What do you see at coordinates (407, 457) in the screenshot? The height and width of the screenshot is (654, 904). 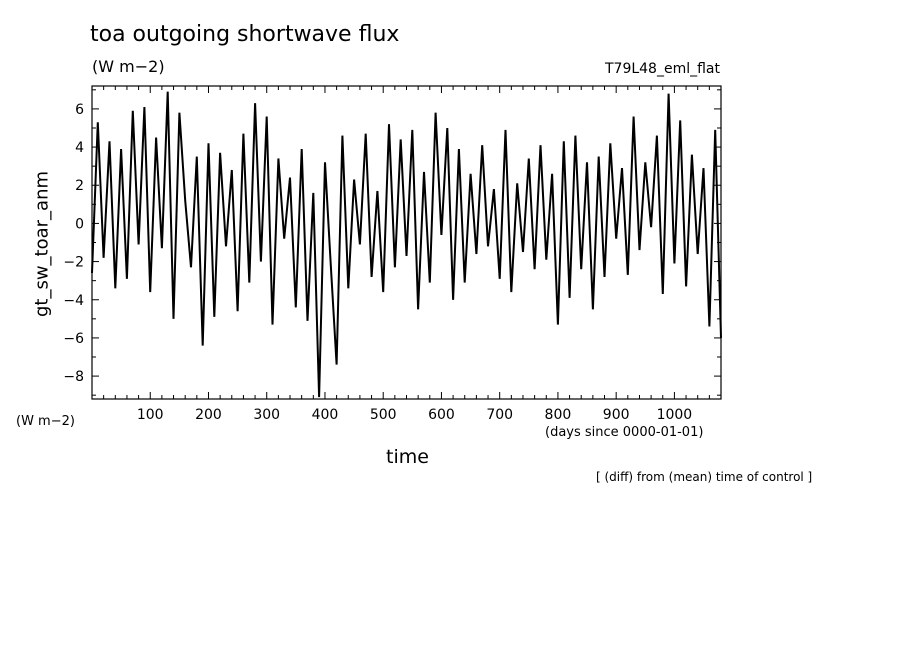 I see `x-axis-label: time` at bounding box center [407, 457].